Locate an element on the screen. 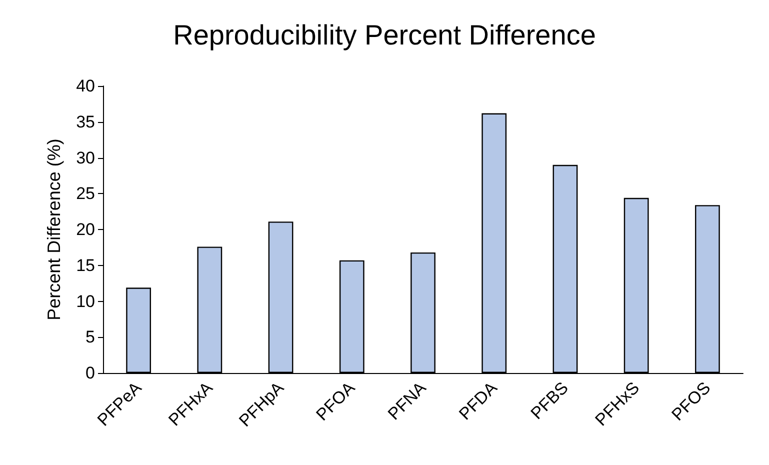 The width and height of the screenshot is (769, 465). y-tick-label: 40 is located at coordinates (85, 86).